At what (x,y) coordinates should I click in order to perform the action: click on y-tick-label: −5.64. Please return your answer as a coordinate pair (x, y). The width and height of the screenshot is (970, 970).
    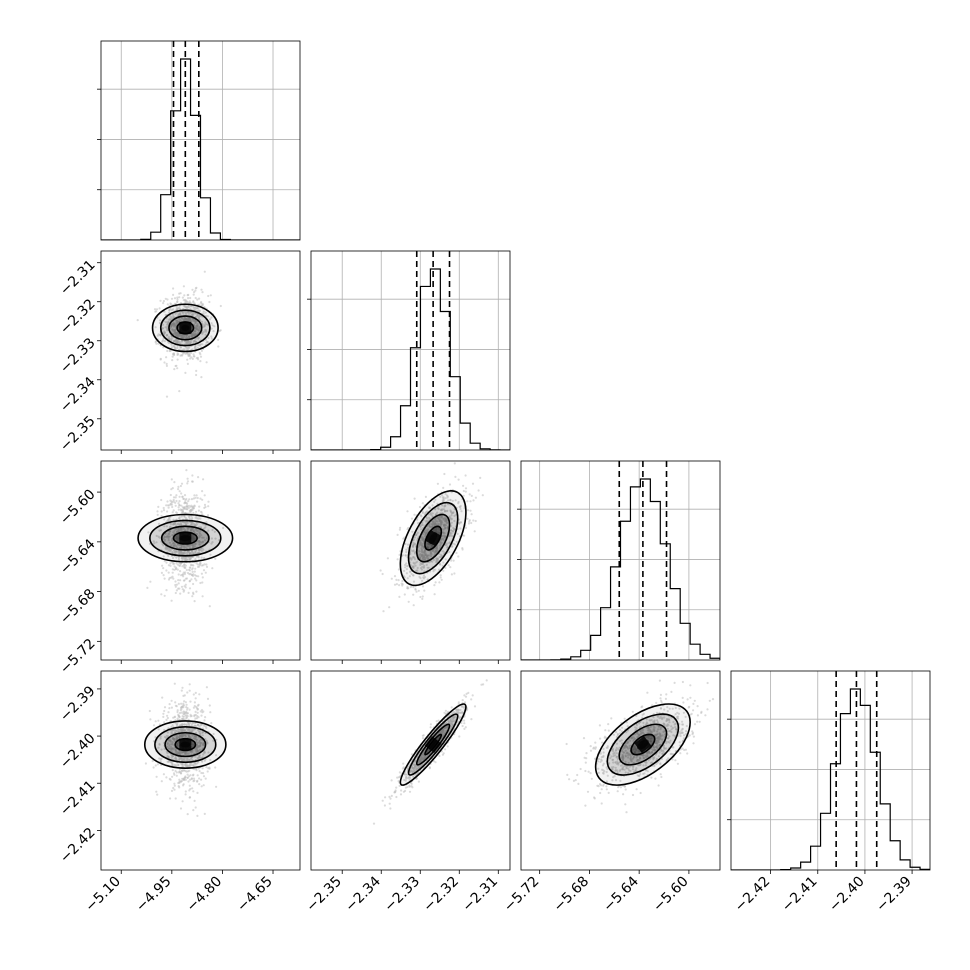
    Looking at the image, I should click on (78, 557).